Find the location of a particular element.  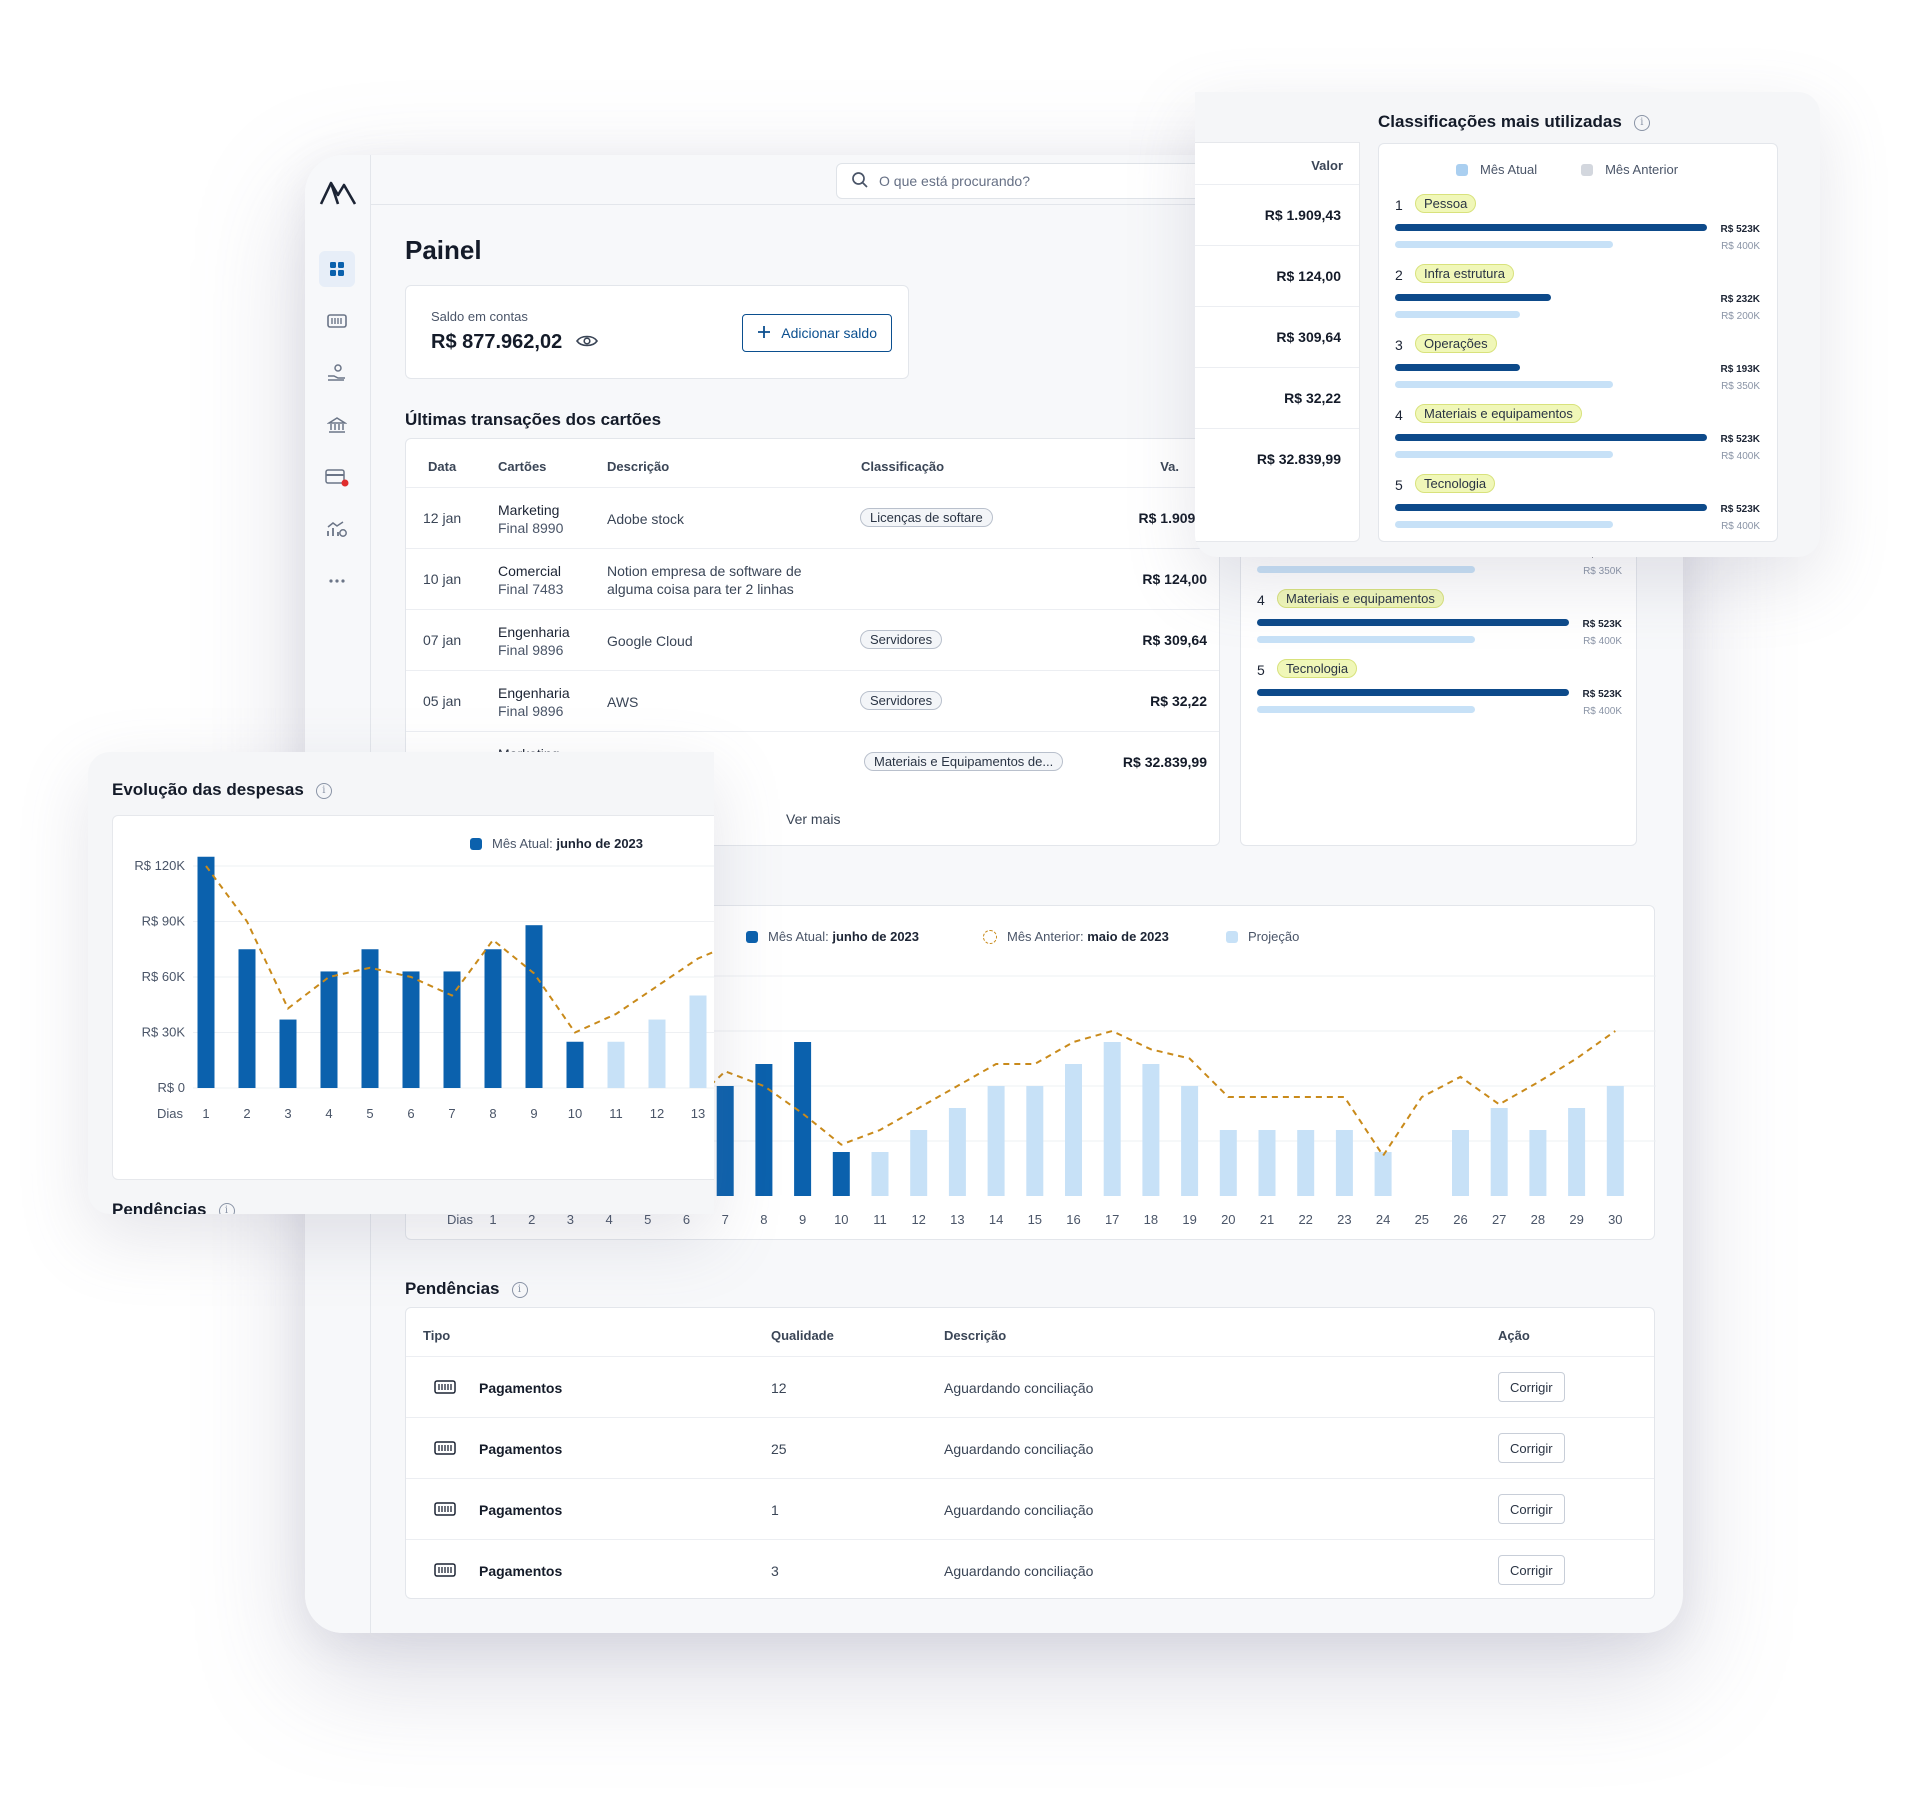

x-axis-label: Dias is located at coordinates (460, 1219).